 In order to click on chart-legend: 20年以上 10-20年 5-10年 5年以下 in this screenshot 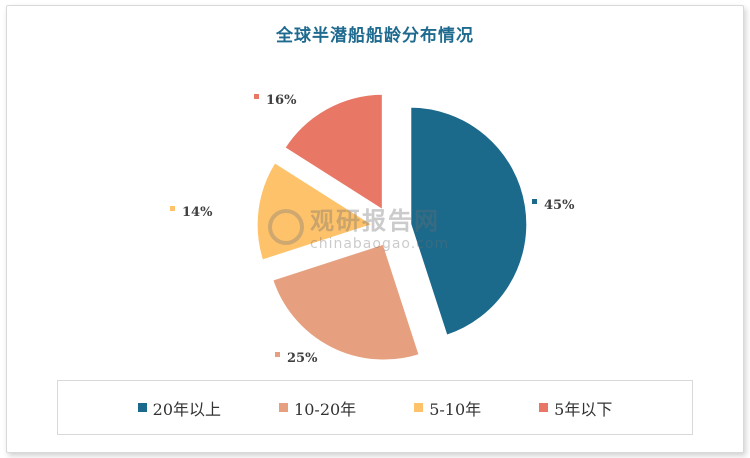, I will do `click(375, 407)`.